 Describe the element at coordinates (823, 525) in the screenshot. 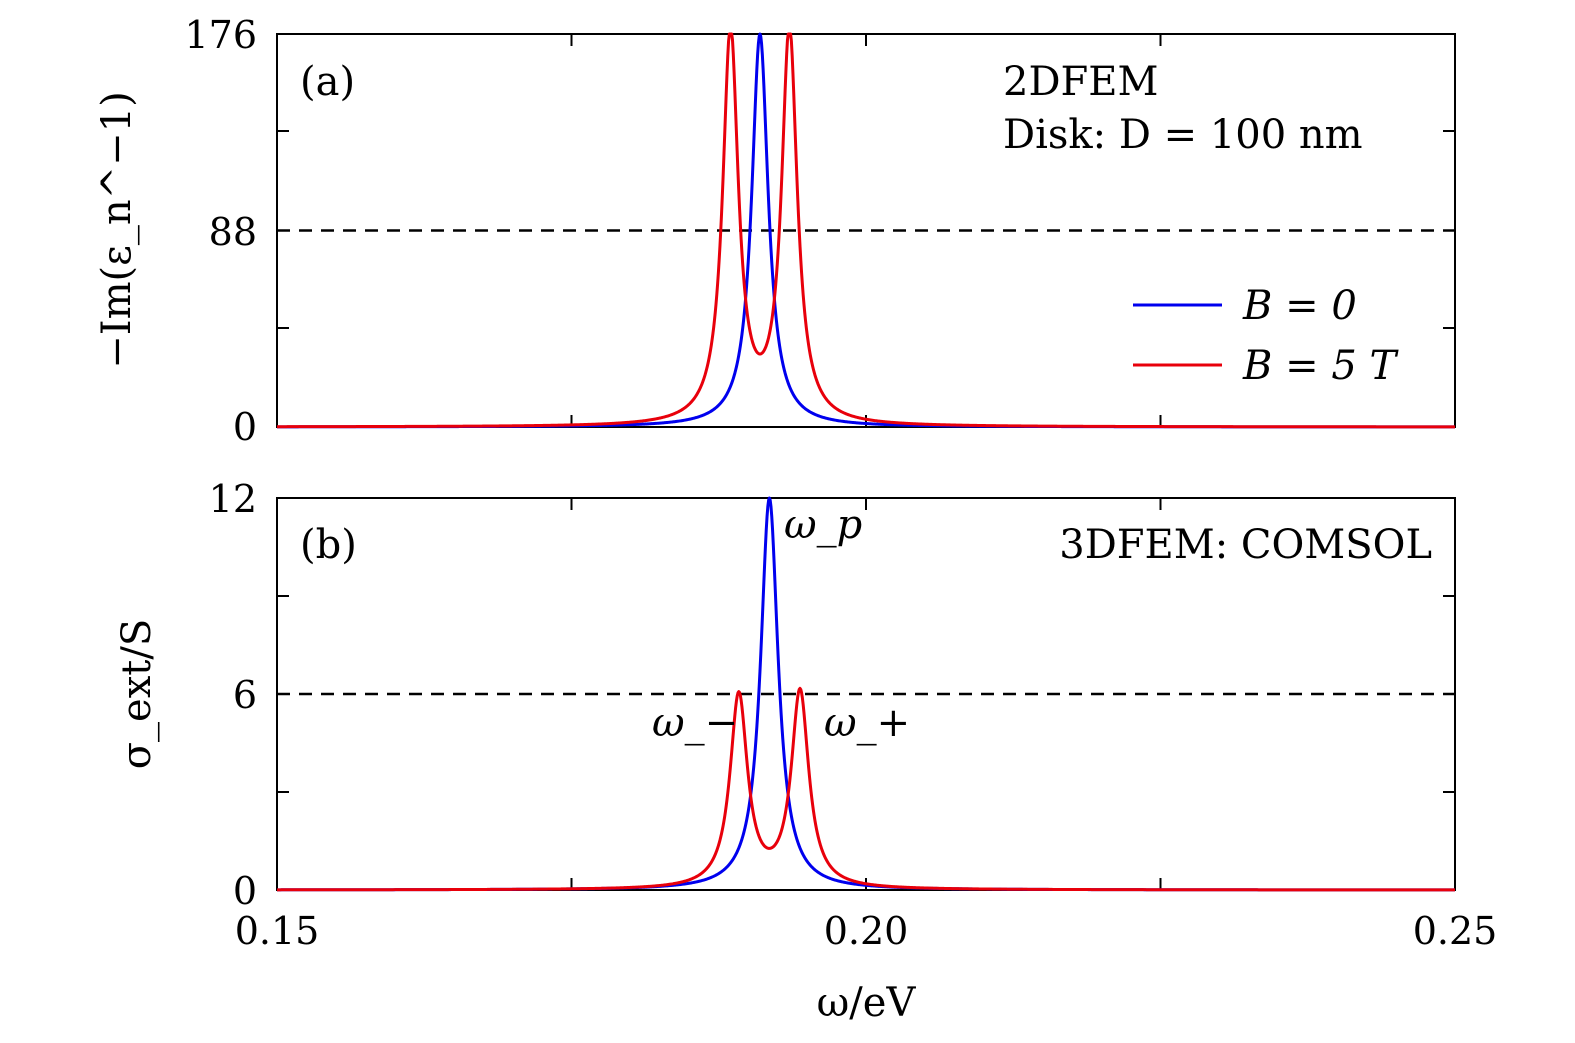

I see `peak-label-omega-p: ω_p` at that location.